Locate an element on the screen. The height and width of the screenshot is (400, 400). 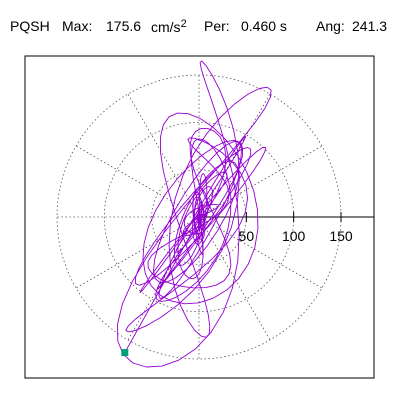
x-tick-label-100: 100 is located at coordinates (294, 236).